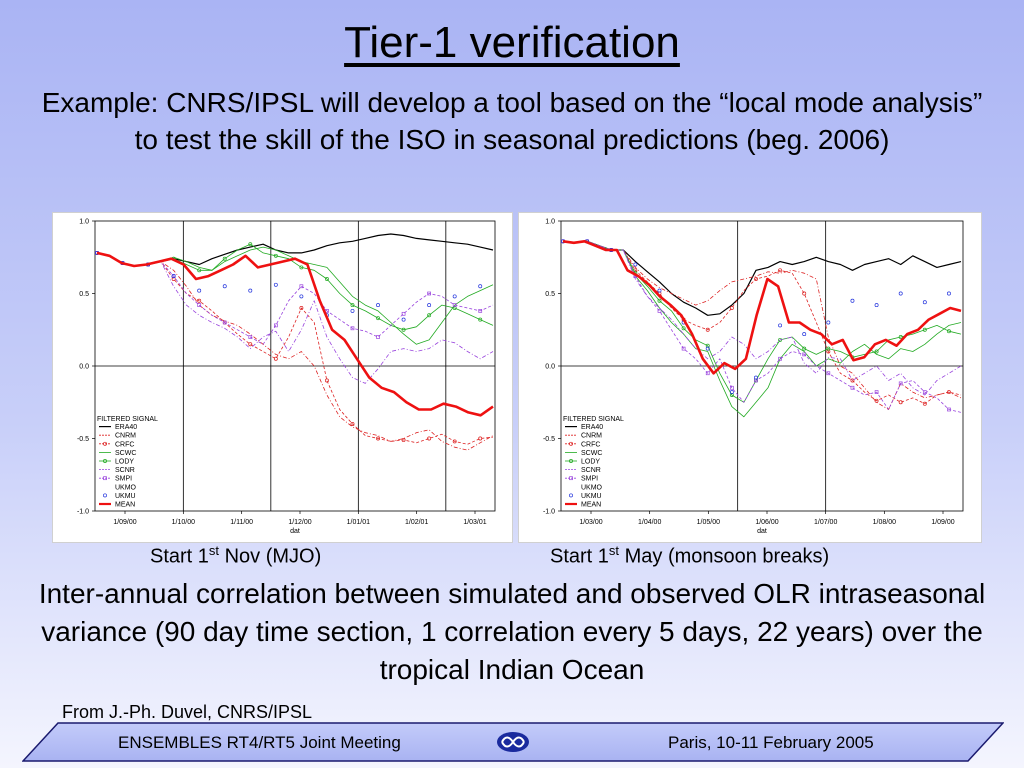 Image resolution: width=1024 pixels, height=768 pixels. What do you see at coordinates (259, 742) in the screenshot?
I see `footer-meeting-name: ENSEMBLES RT4/RT5 Joint Meeting` at bounding box center [259, 742].